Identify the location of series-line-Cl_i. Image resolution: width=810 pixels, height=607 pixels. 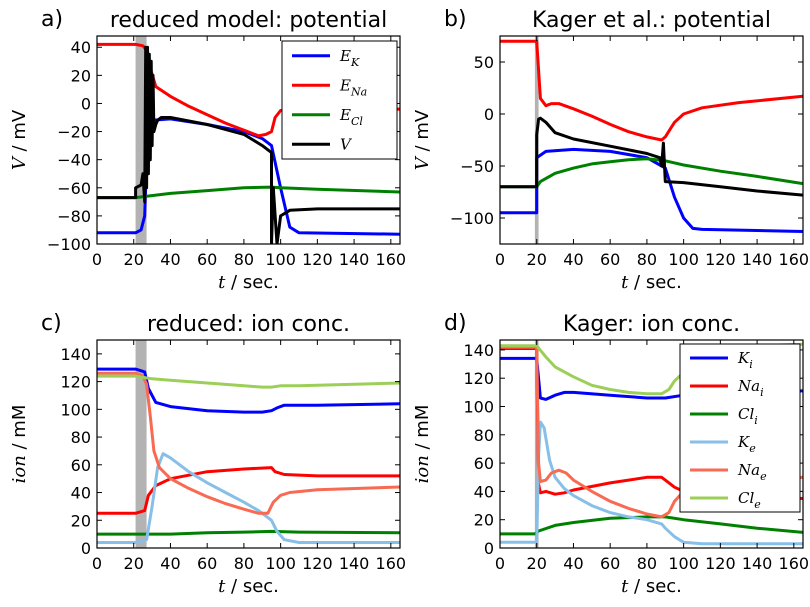
(651, 525).